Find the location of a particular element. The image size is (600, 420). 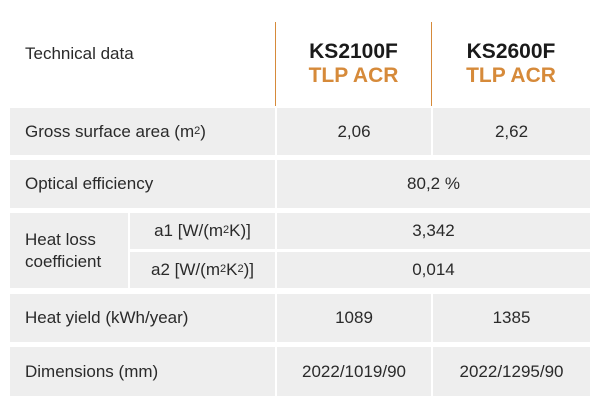

table-row-optical-efficiency: Optical efficiency 80,2 % is located at coordinates (300, 184).